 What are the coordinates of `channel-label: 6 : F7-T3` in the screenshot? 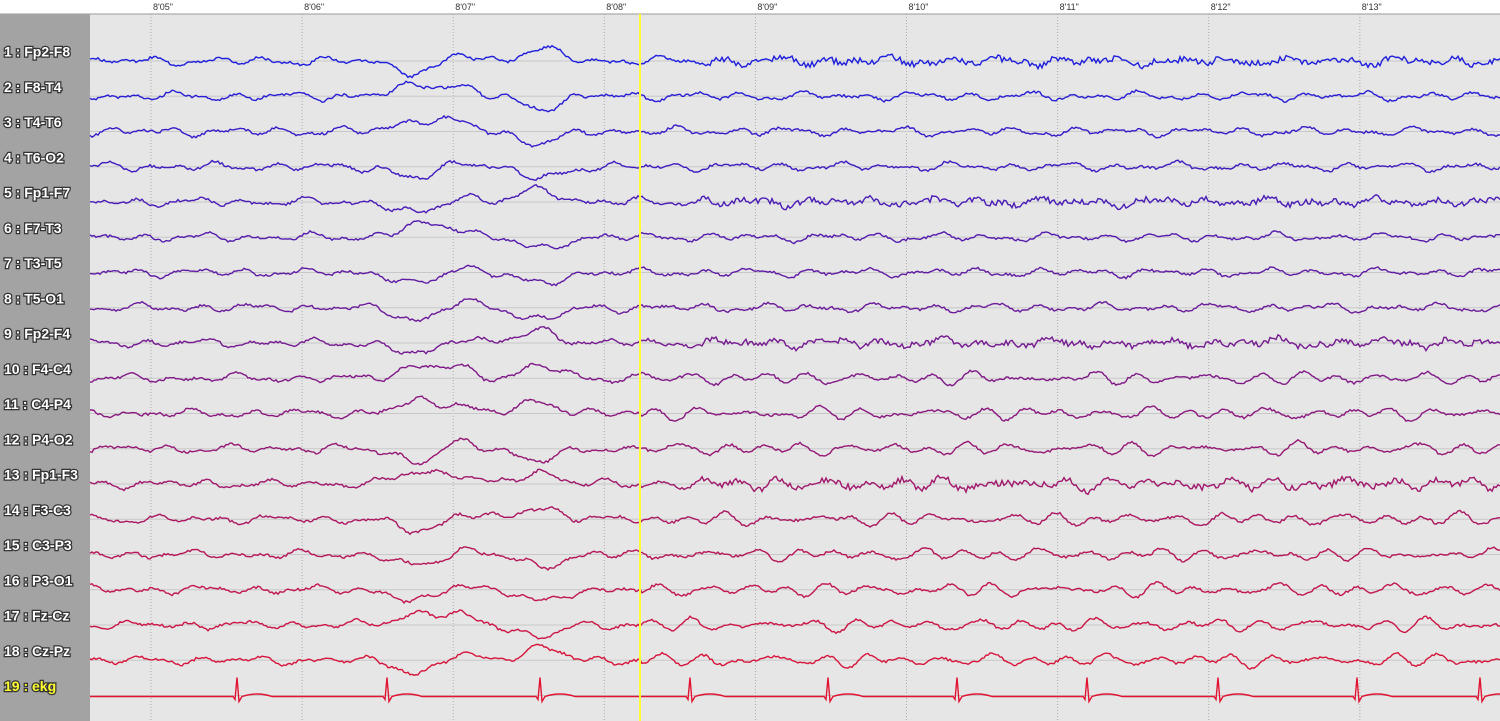 It's located at (33, 228).